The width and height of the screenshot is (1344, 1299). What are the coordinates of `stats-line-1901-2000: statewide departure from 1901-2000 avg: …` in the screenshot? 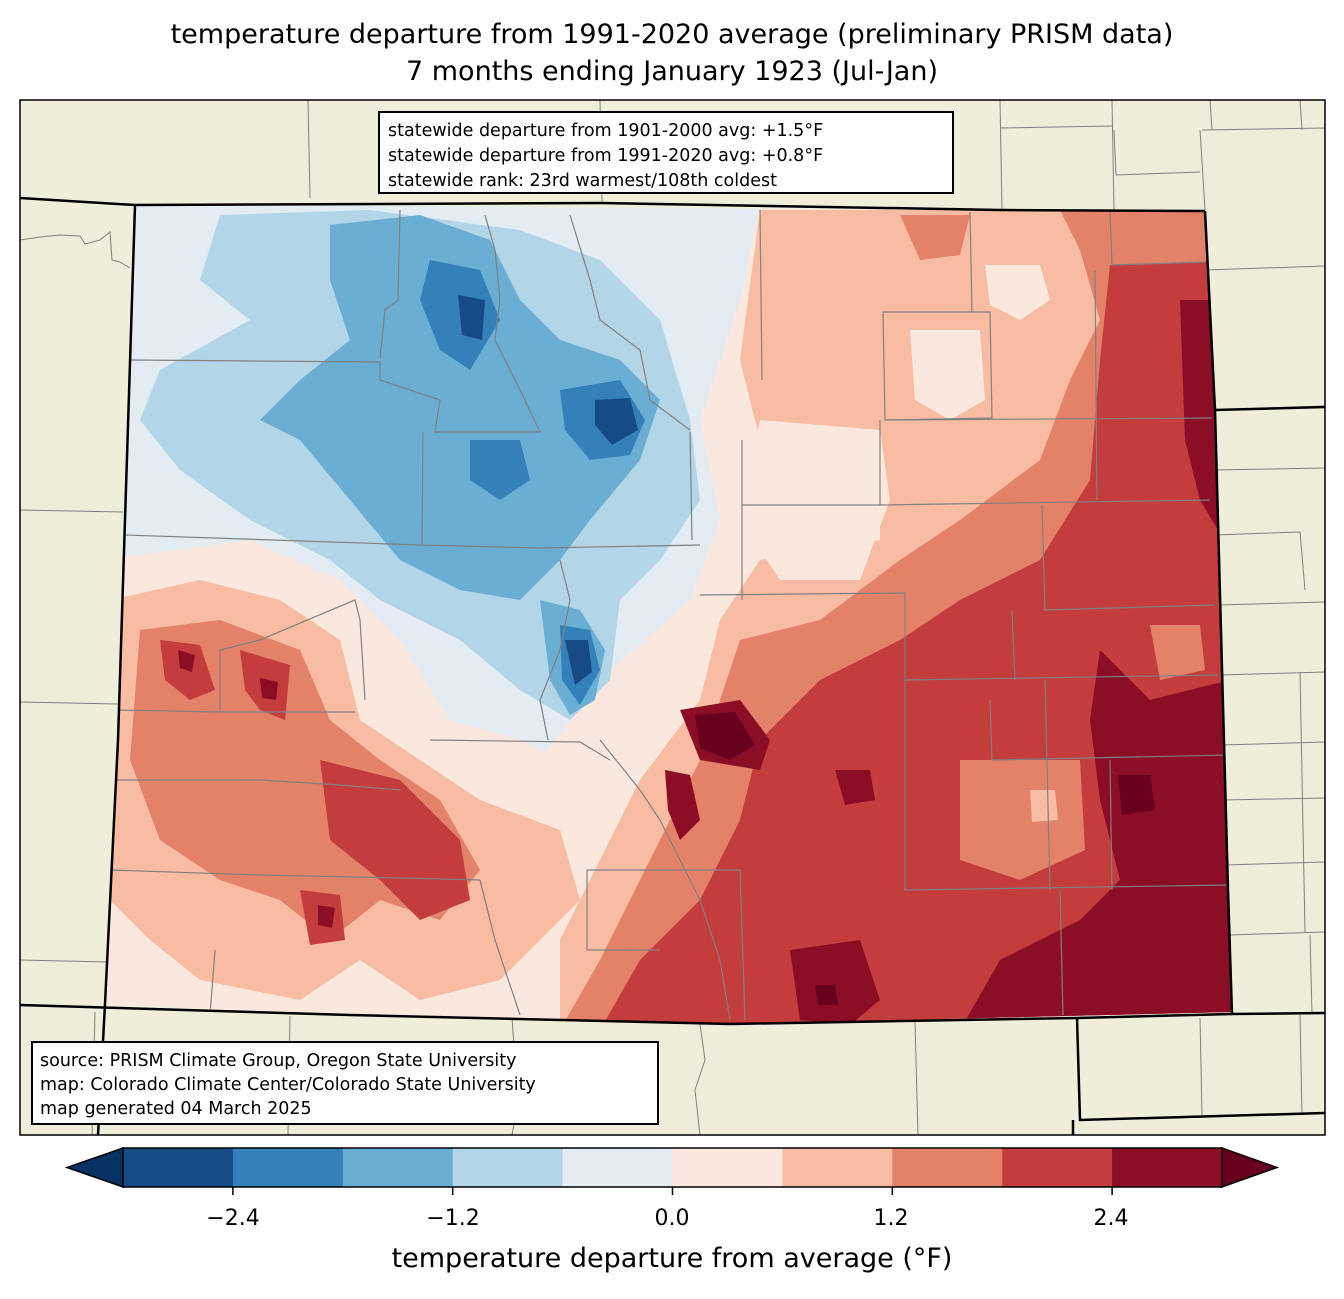 It's located at (606, 131).